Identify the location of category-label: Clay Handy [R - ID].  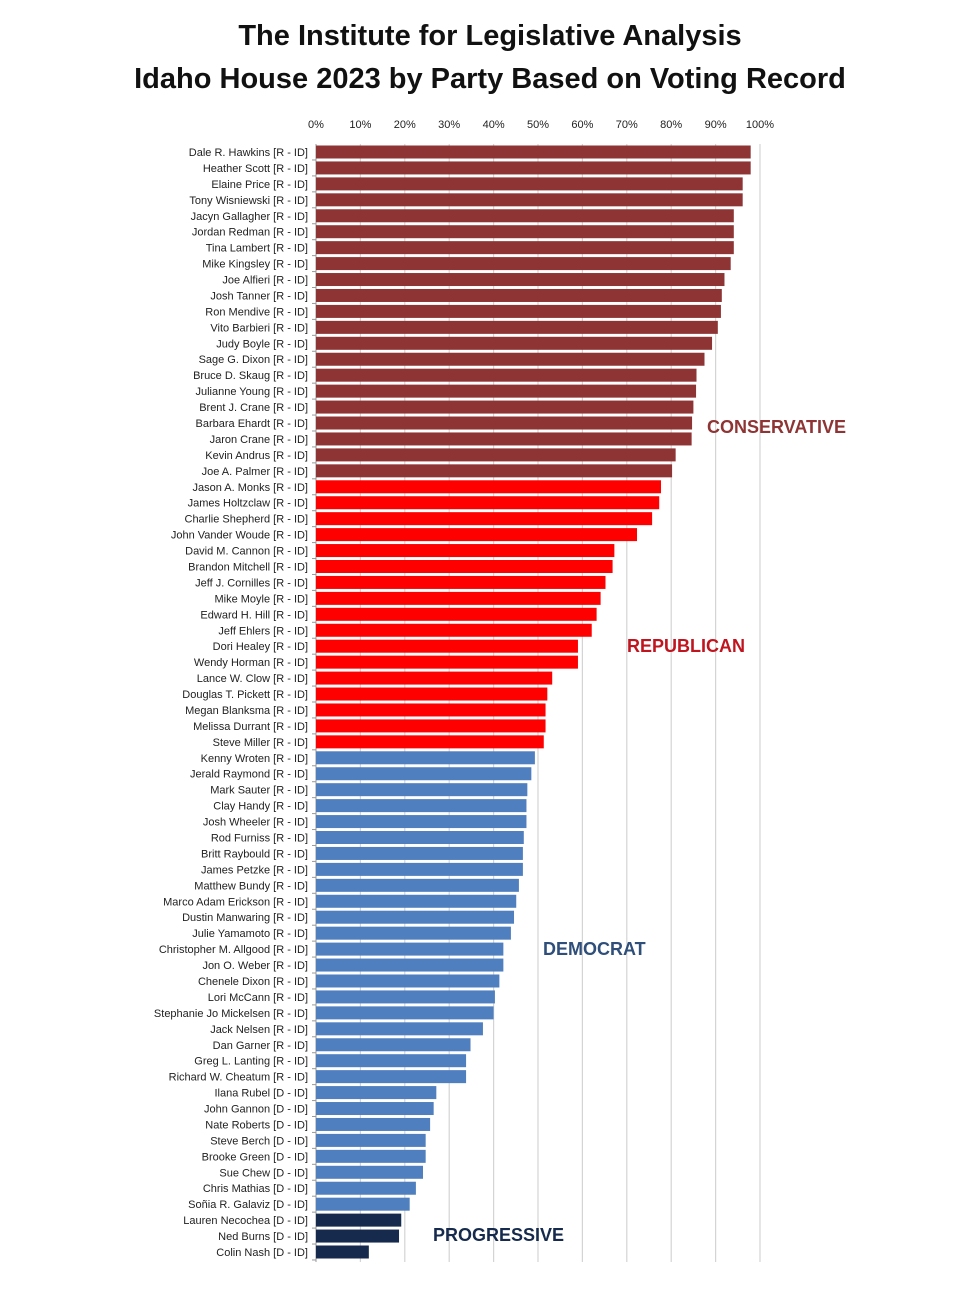
(260, 807).